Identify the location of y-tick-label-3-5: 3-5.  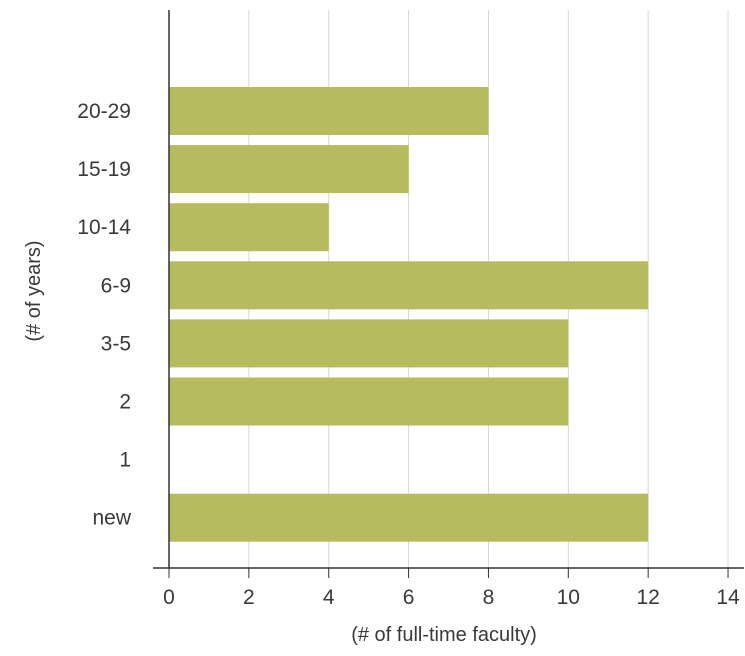
(116, 343).